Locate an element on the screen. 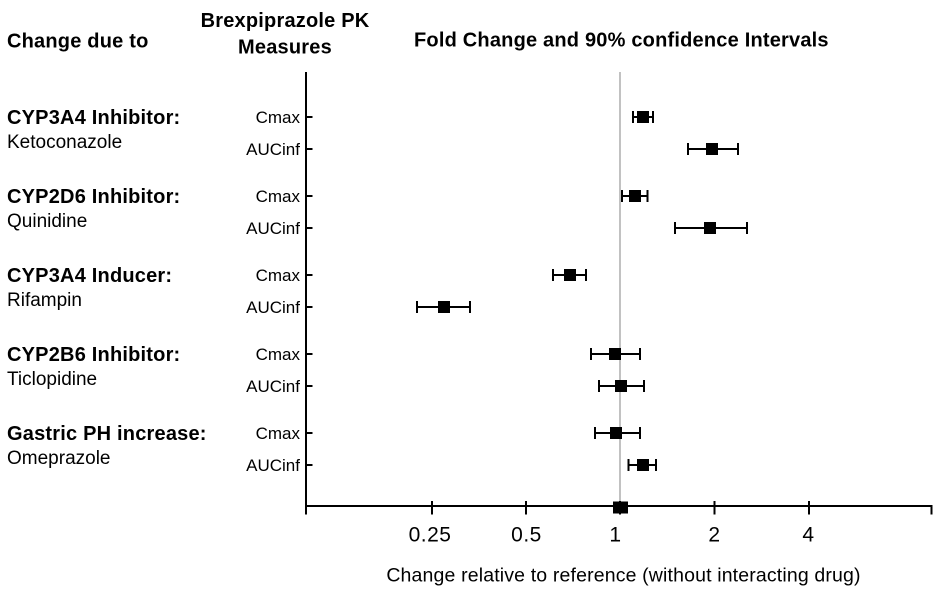 This screenshot has width=946, height=600. svg-text: CYP2B6 Inhibitor: is located at coordinates (93, 355).